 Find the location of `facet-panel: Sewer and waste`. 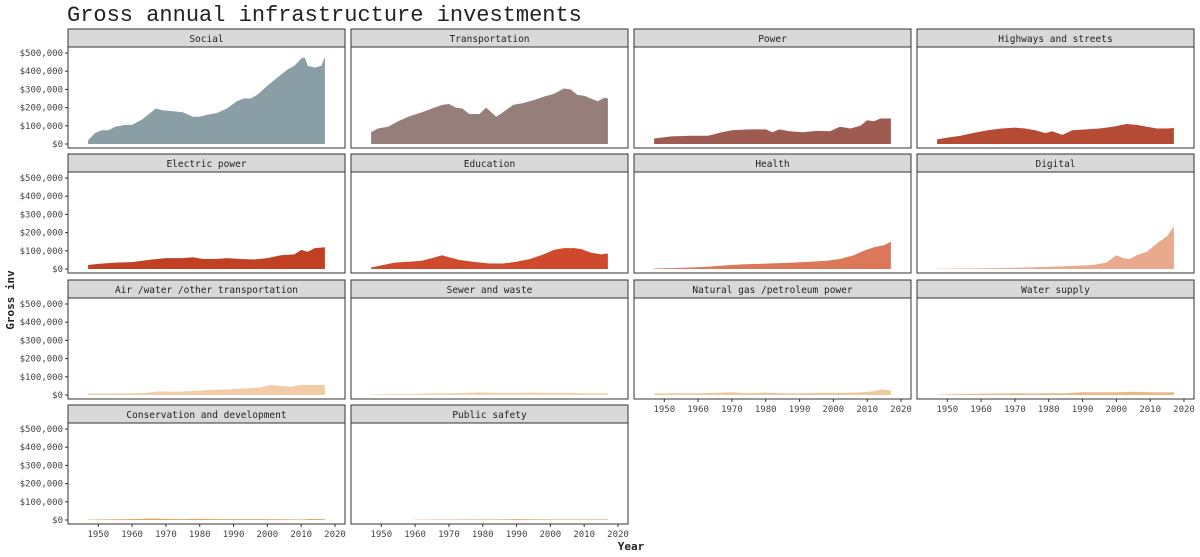

facet-panel: Sewer and waste is located at coordinates (489, 339).